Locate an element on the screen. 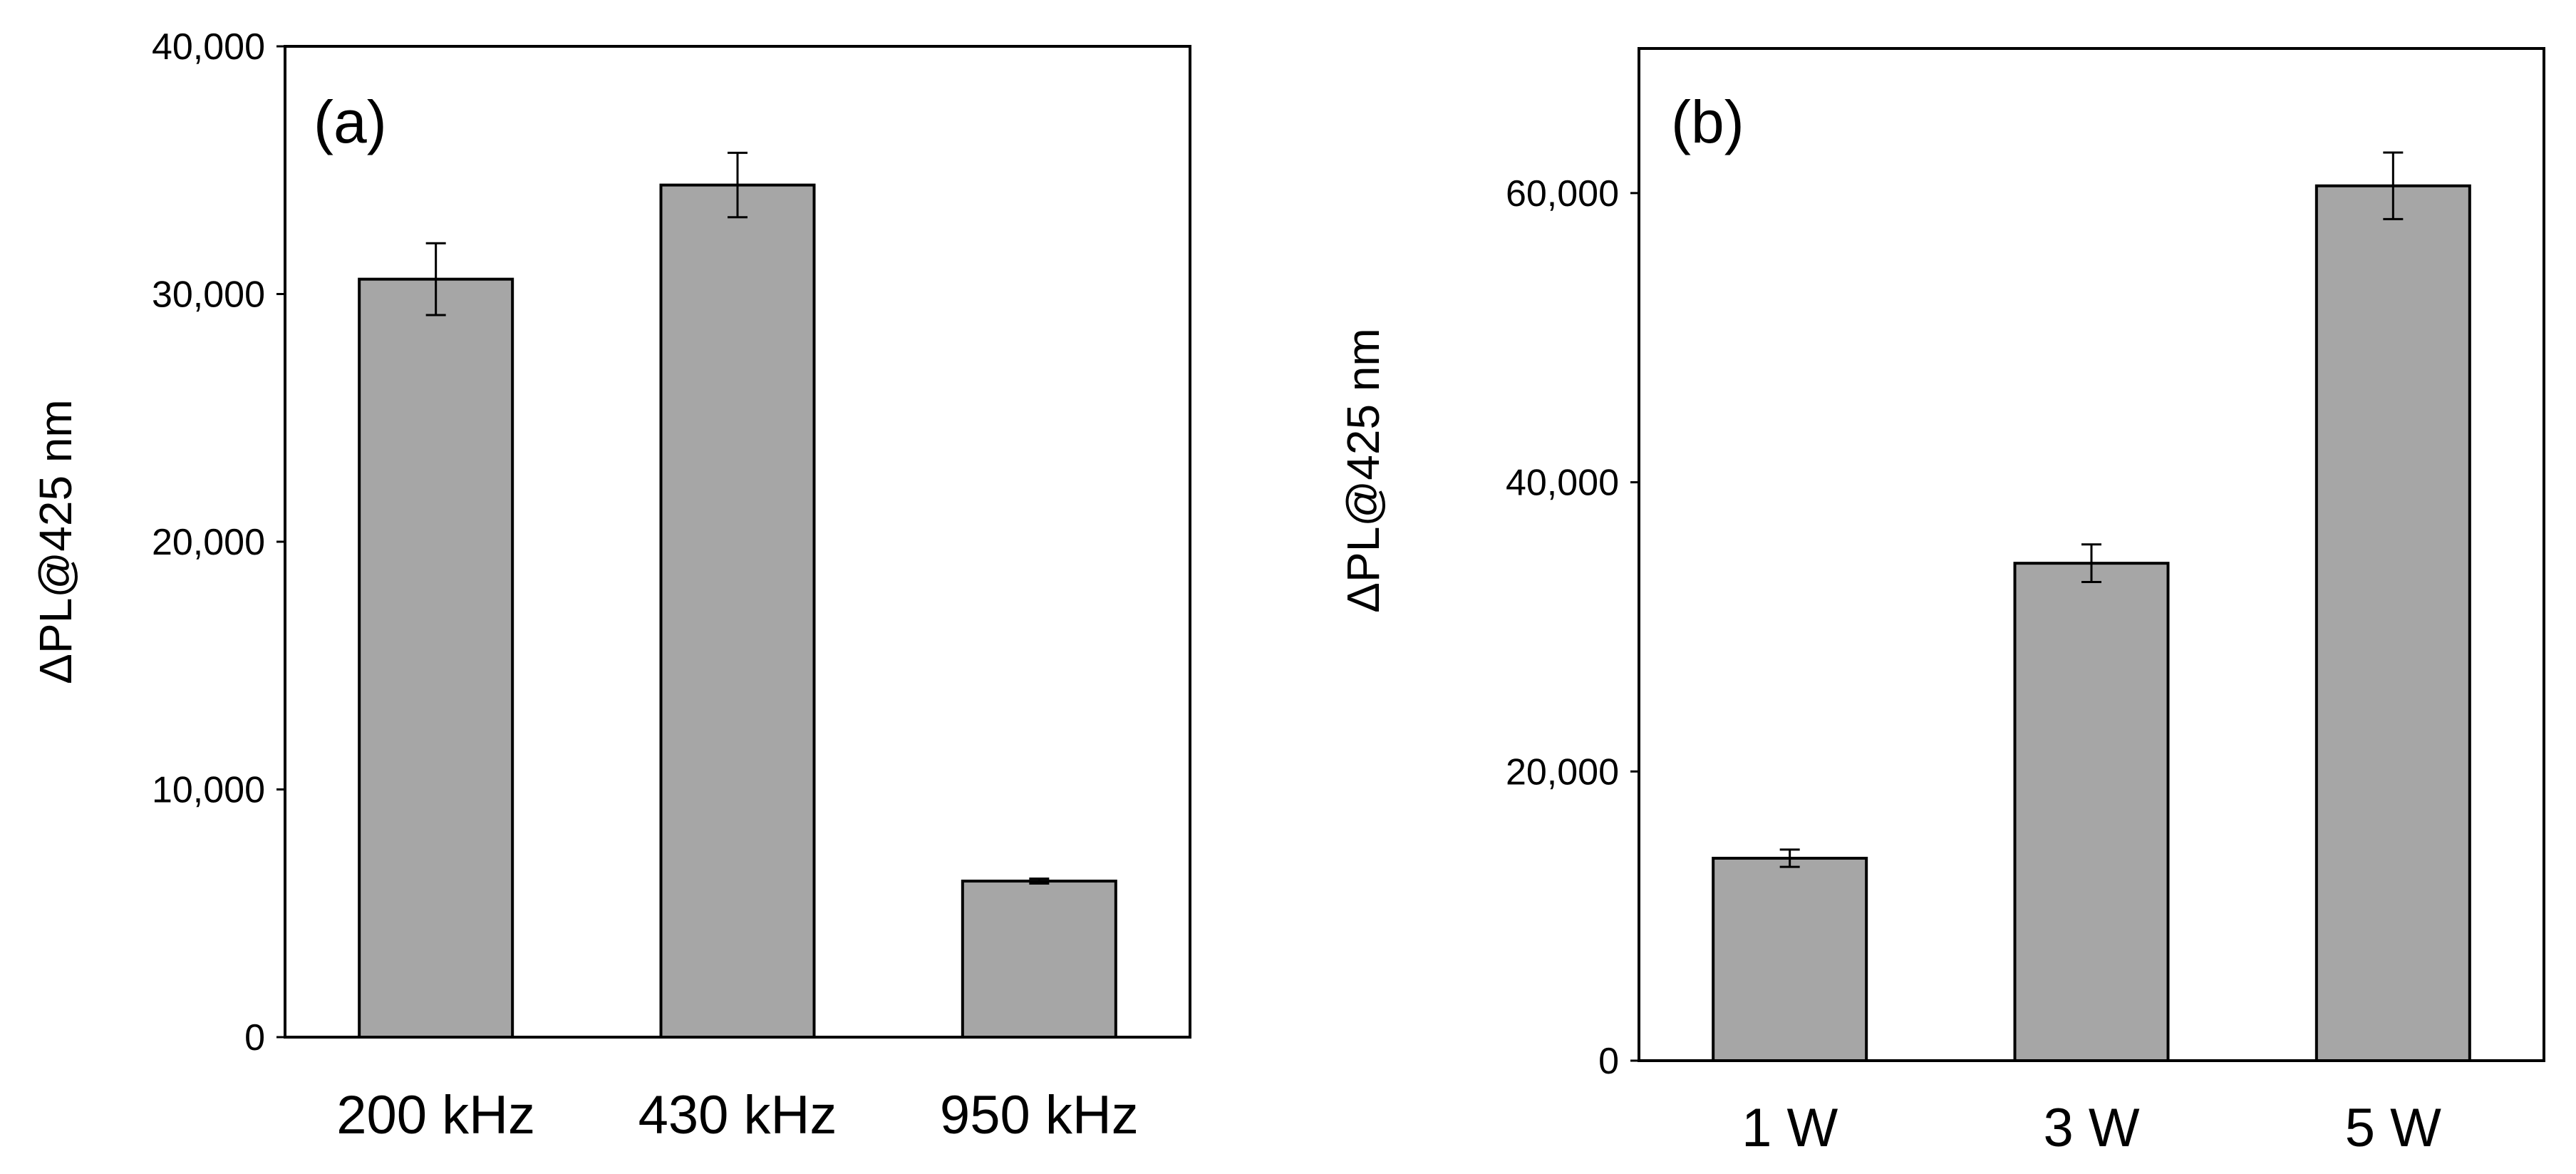 This screenshot has height=1174, width=2576. y-tick-label: 10,000 is located at coordinates (209, 790).